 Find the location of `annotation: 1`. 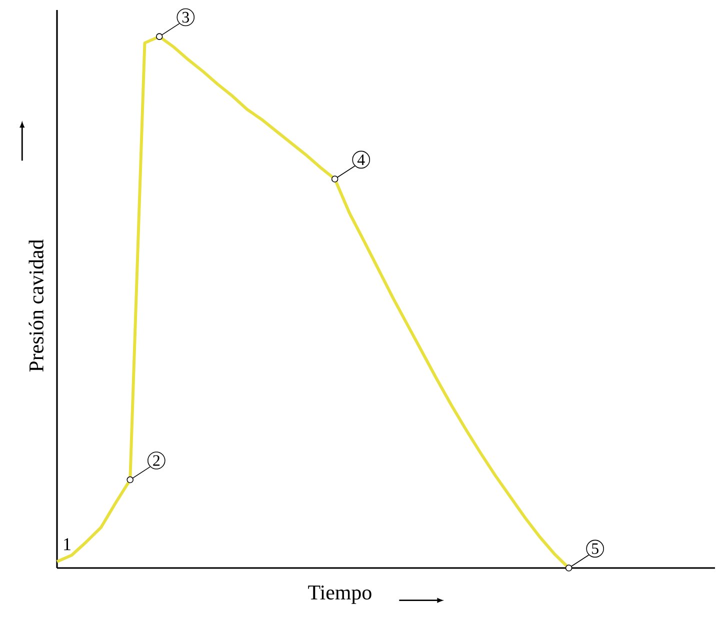

annotation: 1 is located at coordinates (67, 544).